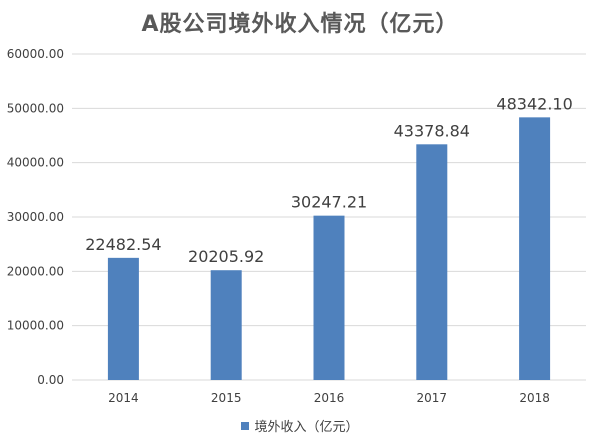  I want to click on y-tick-label: 50000.00, so click(35, 108).